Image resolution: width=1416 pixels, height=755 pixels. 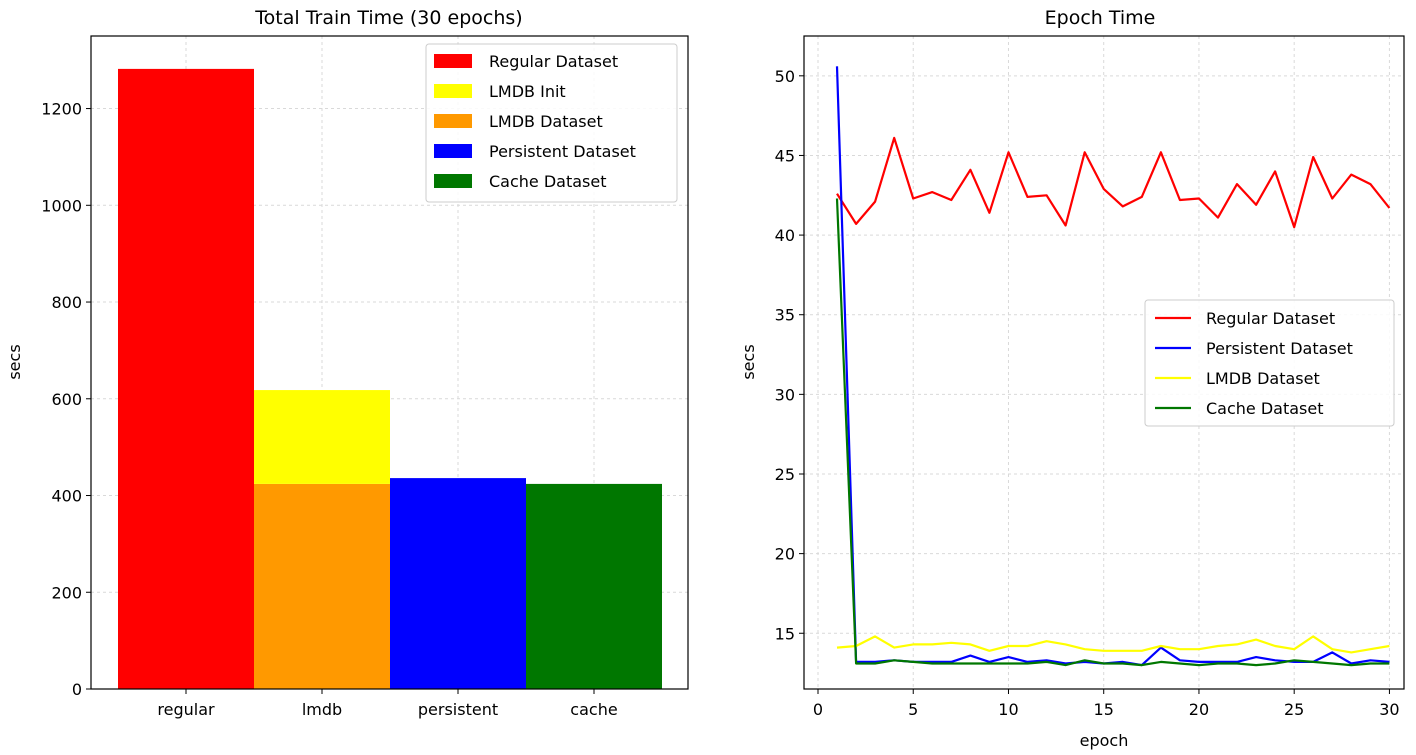 I want to click on bar-ytick-label-3: 600, so click(x=66, y=399).